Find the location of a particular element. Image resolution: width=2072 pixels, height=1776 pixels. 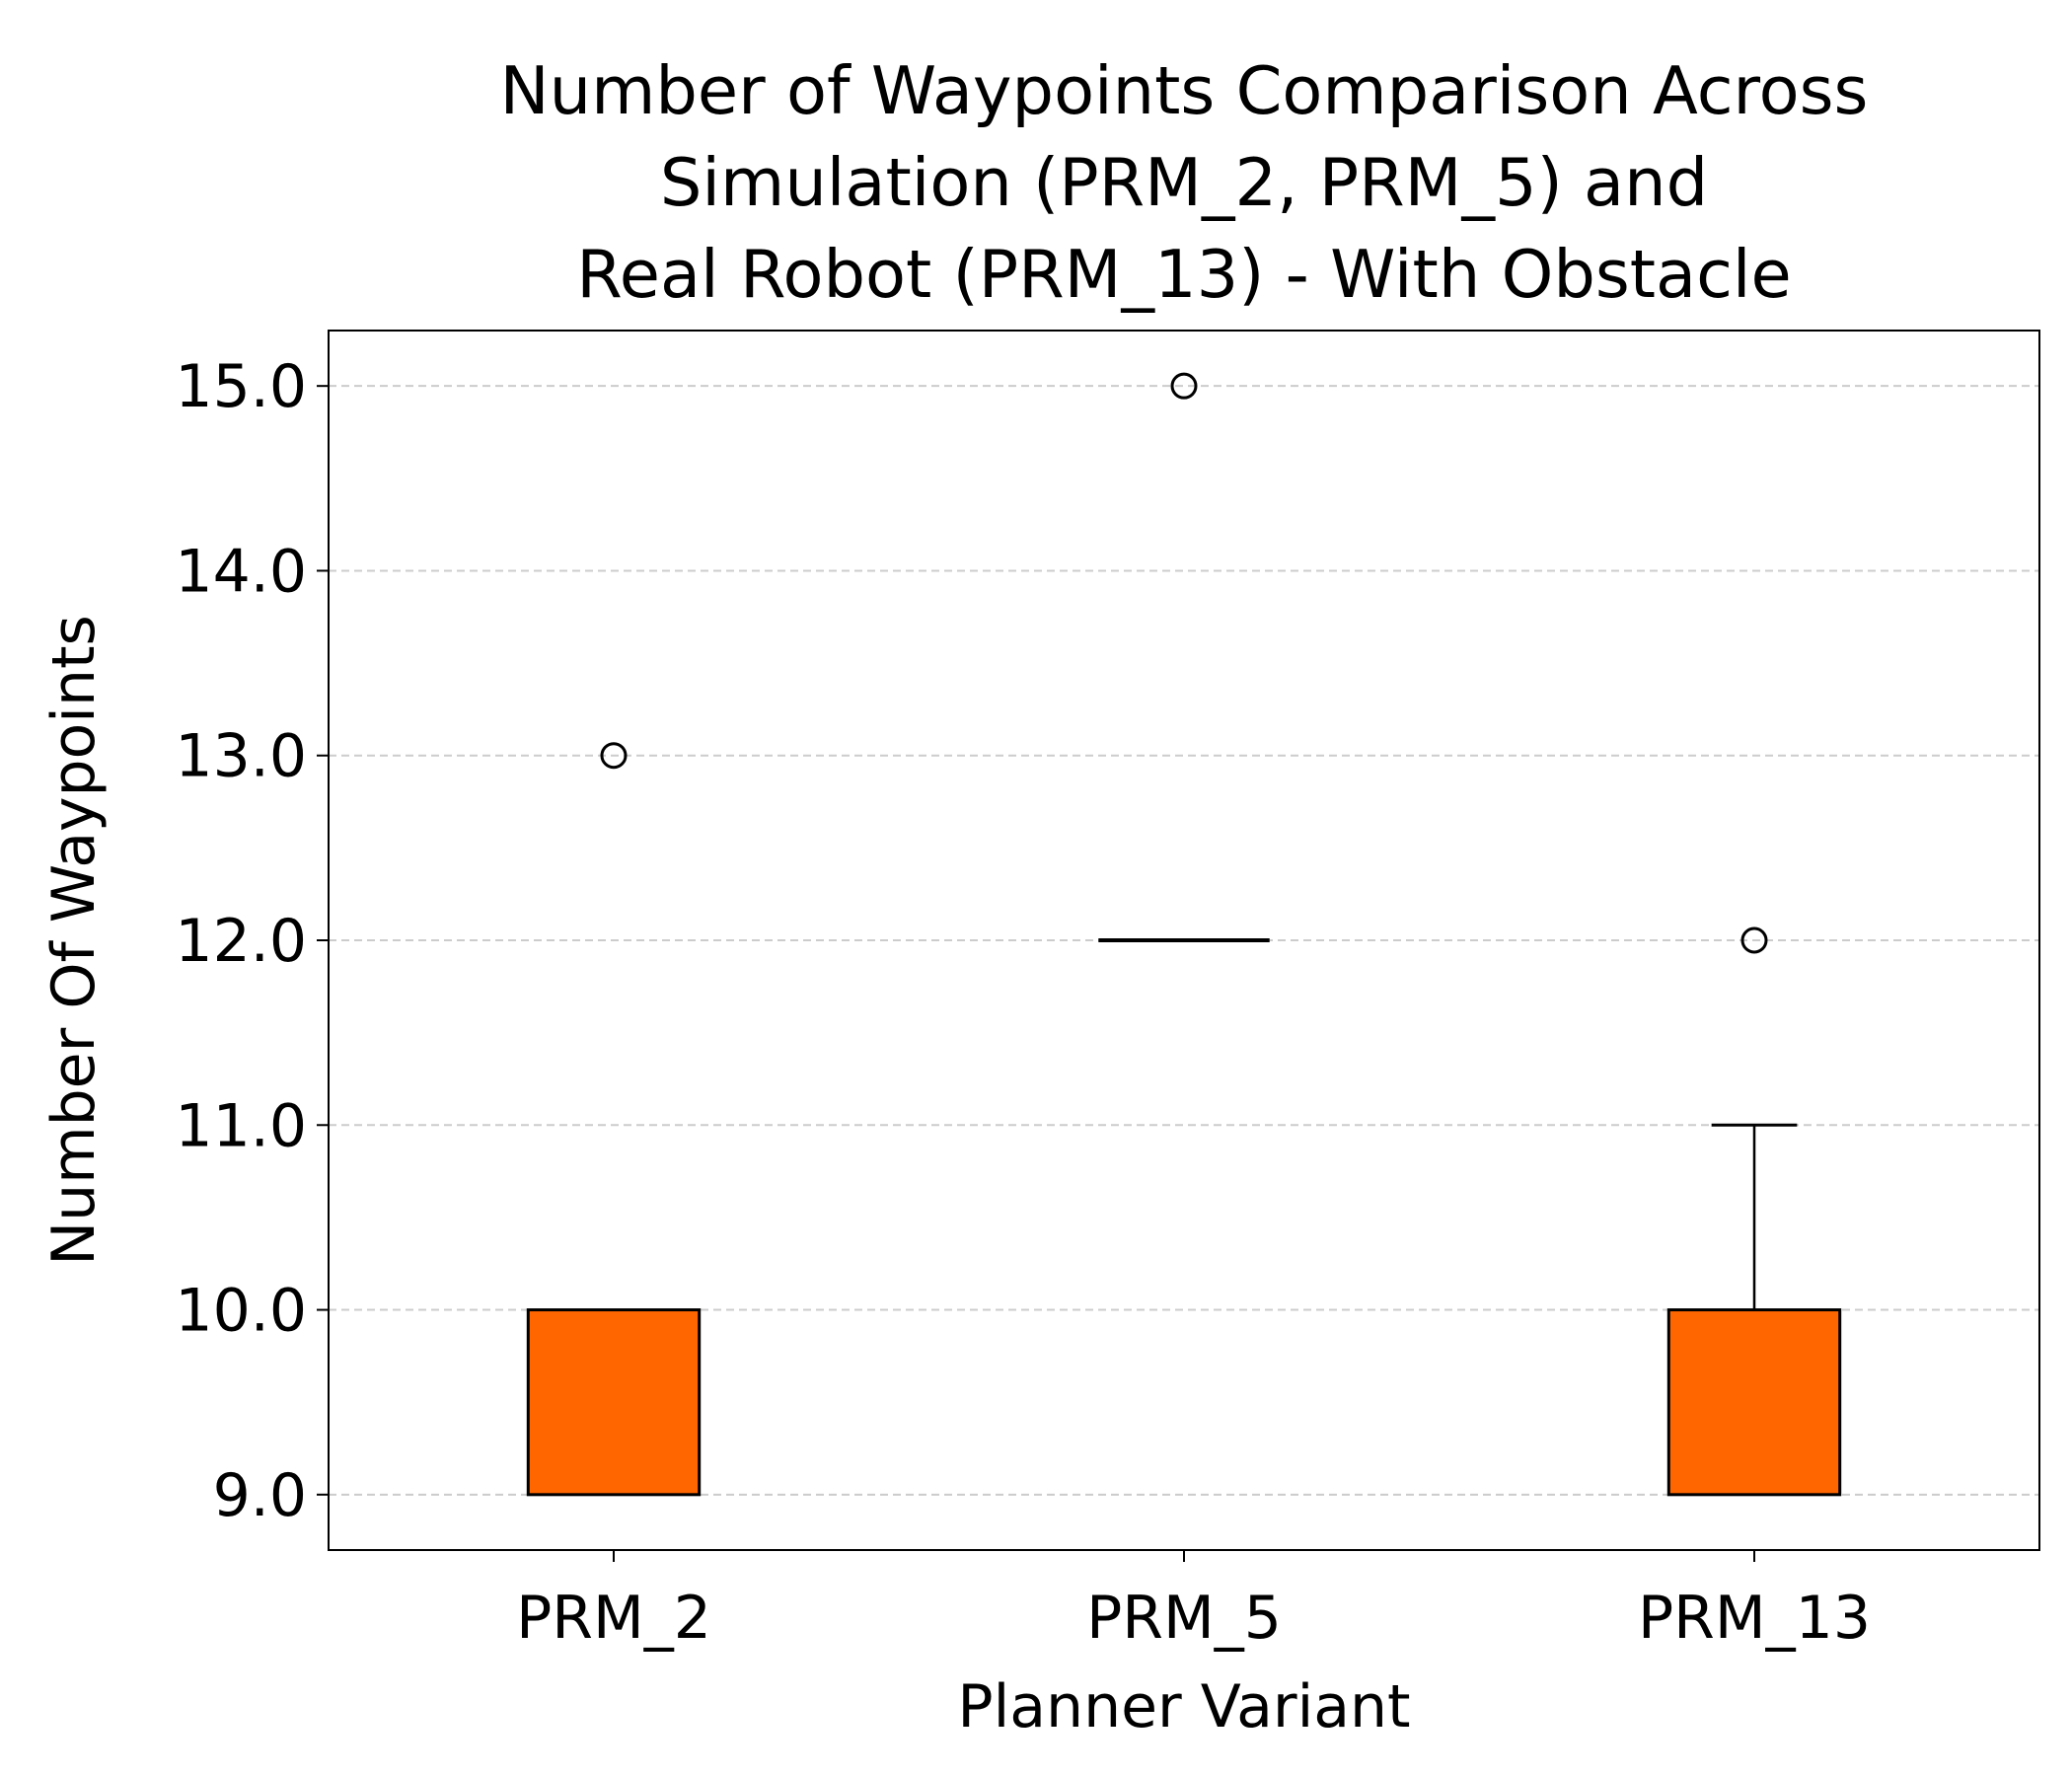

x-tick-label: PRM_5 is located at coordinates (1184, 1618).